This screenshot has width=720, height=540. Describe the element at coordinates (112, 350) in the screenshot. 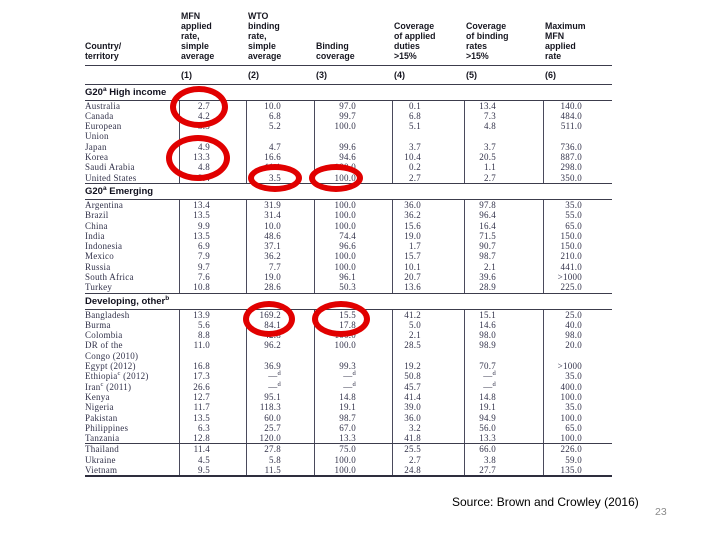

I see `country-cell: DR of the Congo (2010)` at that location.